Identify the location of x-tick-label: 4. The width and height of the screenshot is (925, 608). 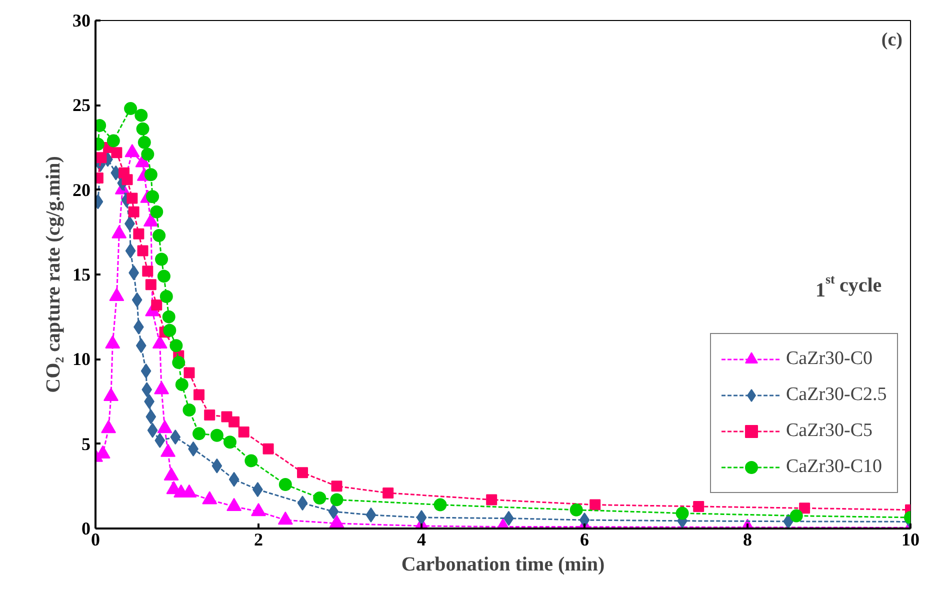
(421, 540).